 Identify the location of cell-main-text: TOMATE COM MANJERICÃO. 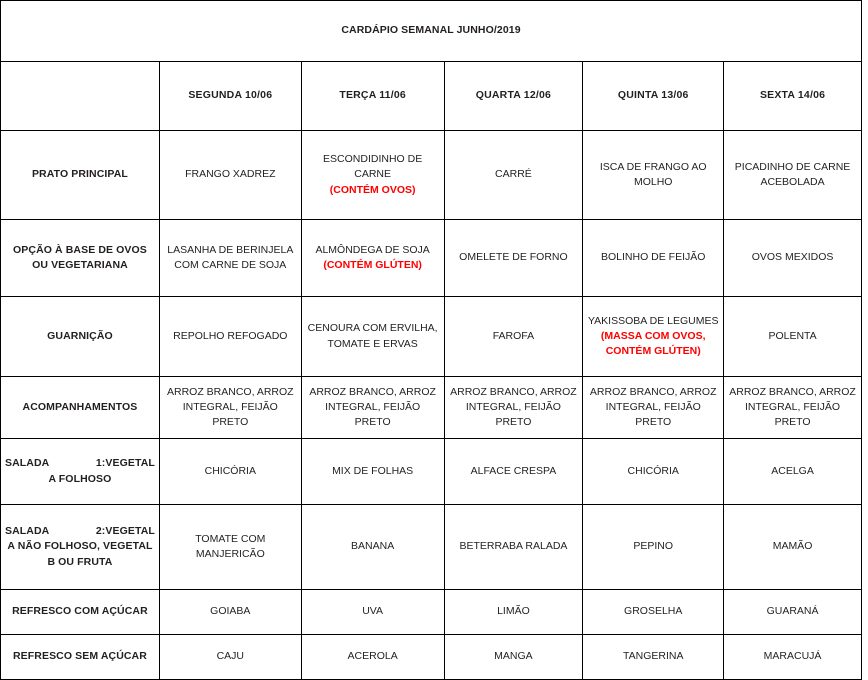
(230, 546).